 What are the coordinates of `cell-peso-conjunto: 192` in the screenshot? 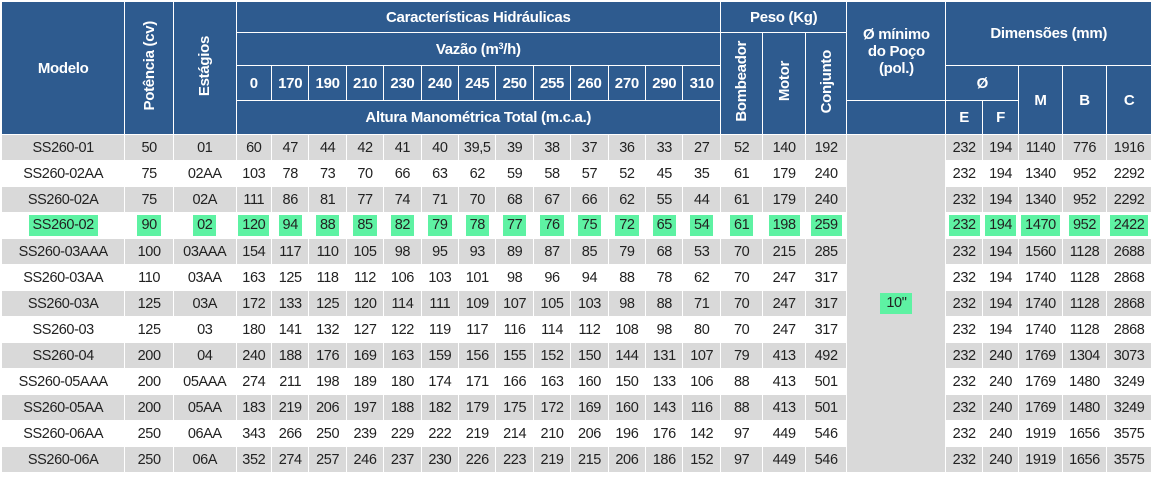 It's located at (826, 147).